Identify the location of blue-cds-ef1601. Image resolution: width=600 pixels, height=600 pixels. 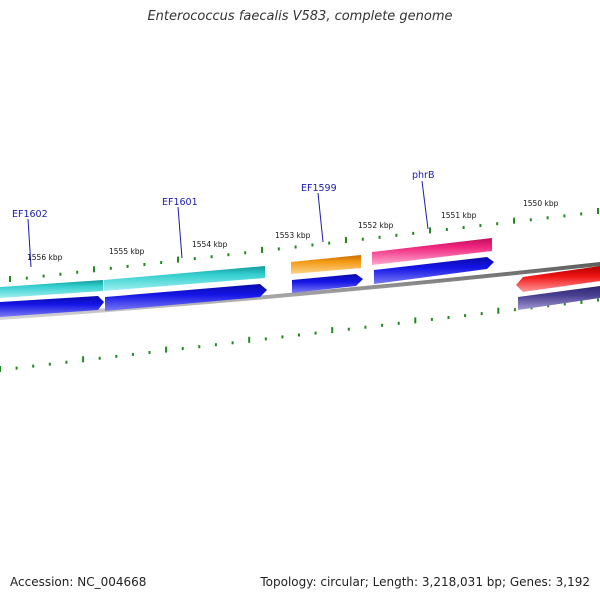
(186, 297).